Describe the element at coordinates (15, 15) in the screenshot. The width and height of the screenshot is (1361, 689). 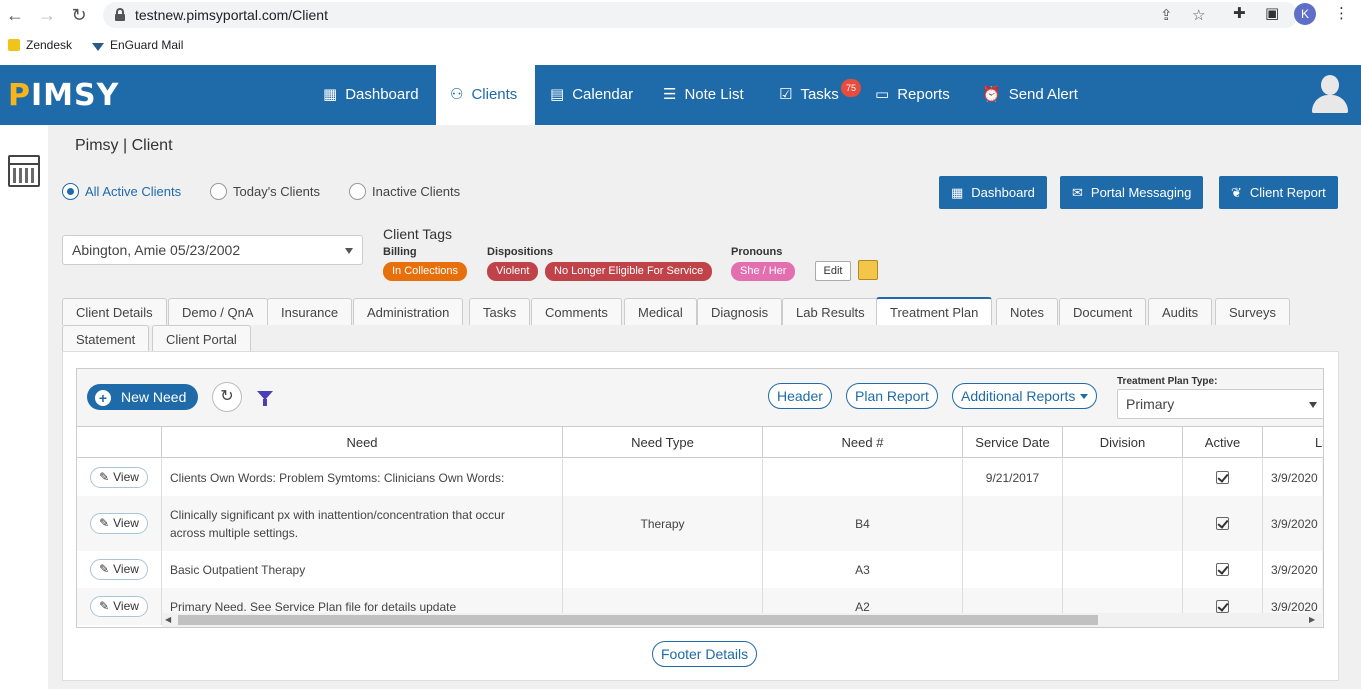
I see `back-icon: ←` at that location.